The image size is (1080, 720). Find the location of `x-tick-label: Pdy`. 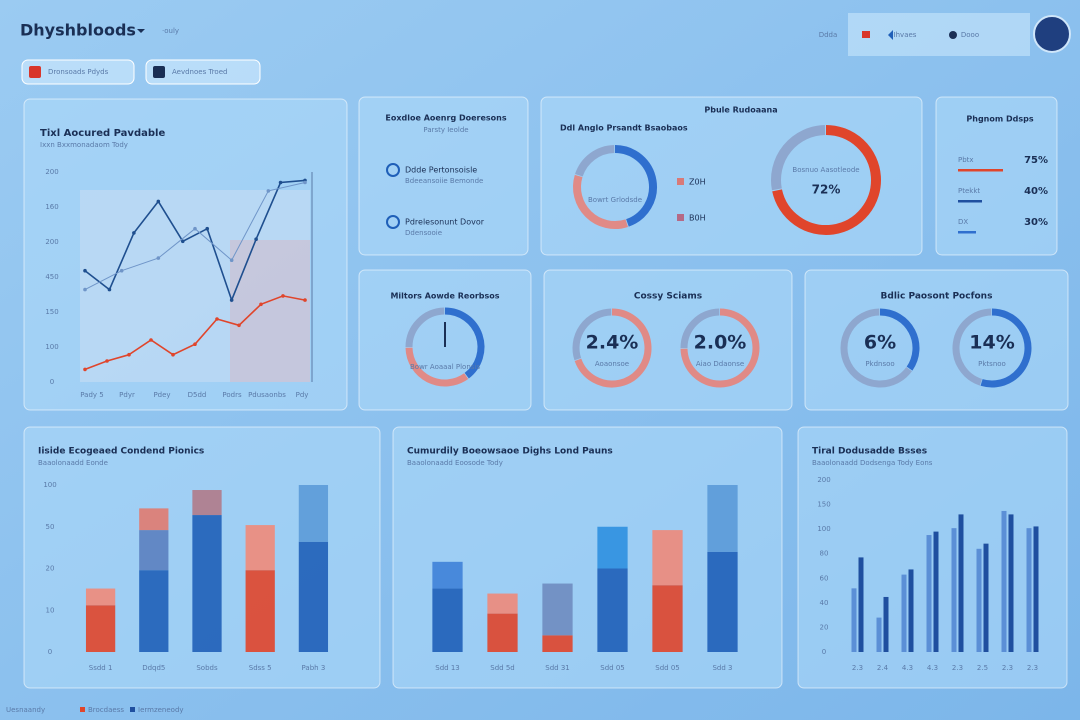

x-tick-label: Pdy is located at coordinates (302, 395).